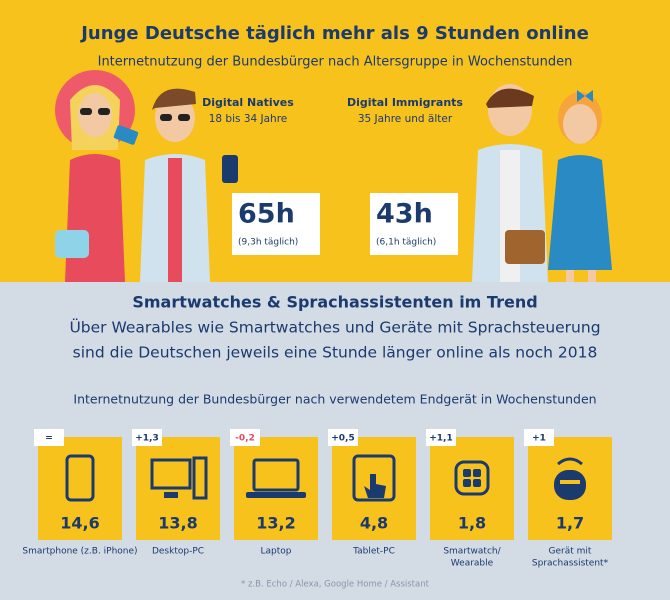 The height and width of the screenshot is (600, 670). I want to click on device-label: Tablet-PC, so click(373, 552).